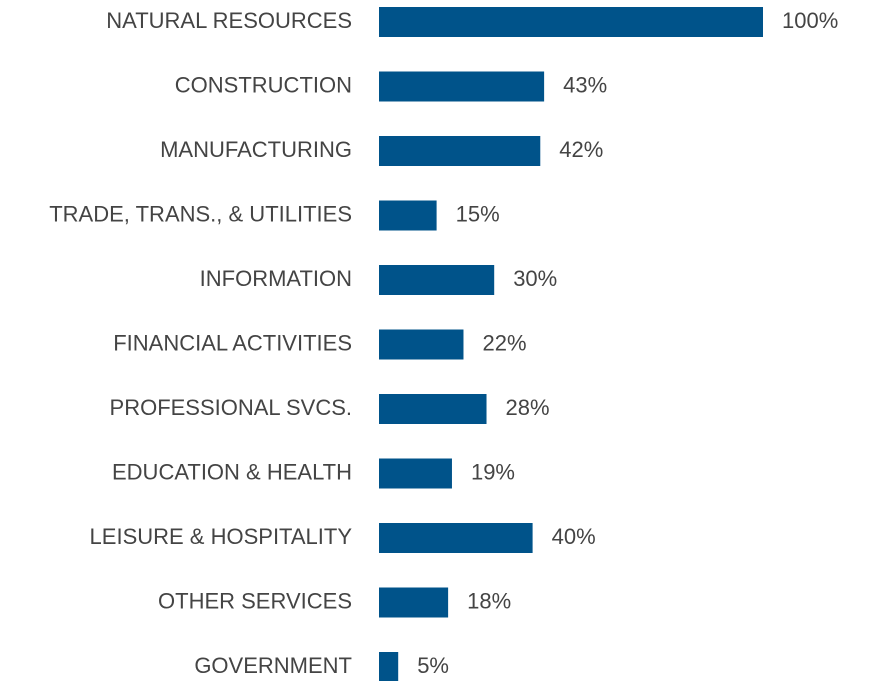  What do you see at coordinates (276, 278) in the screenshot?
I see `category-label: INFORMATION` at bounding box center [276, 278].